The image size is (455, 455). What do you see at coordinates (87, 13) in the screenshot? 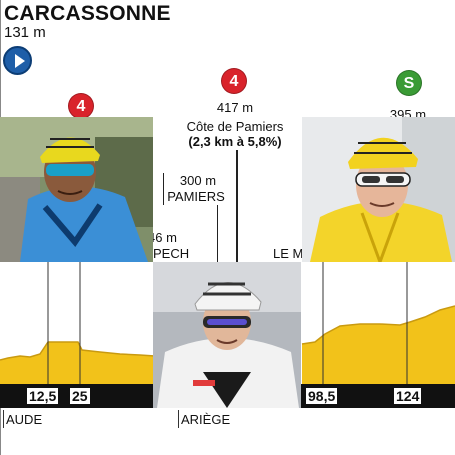
I see `start-town: CARCASSONNE` at bounding box center [87, 13].